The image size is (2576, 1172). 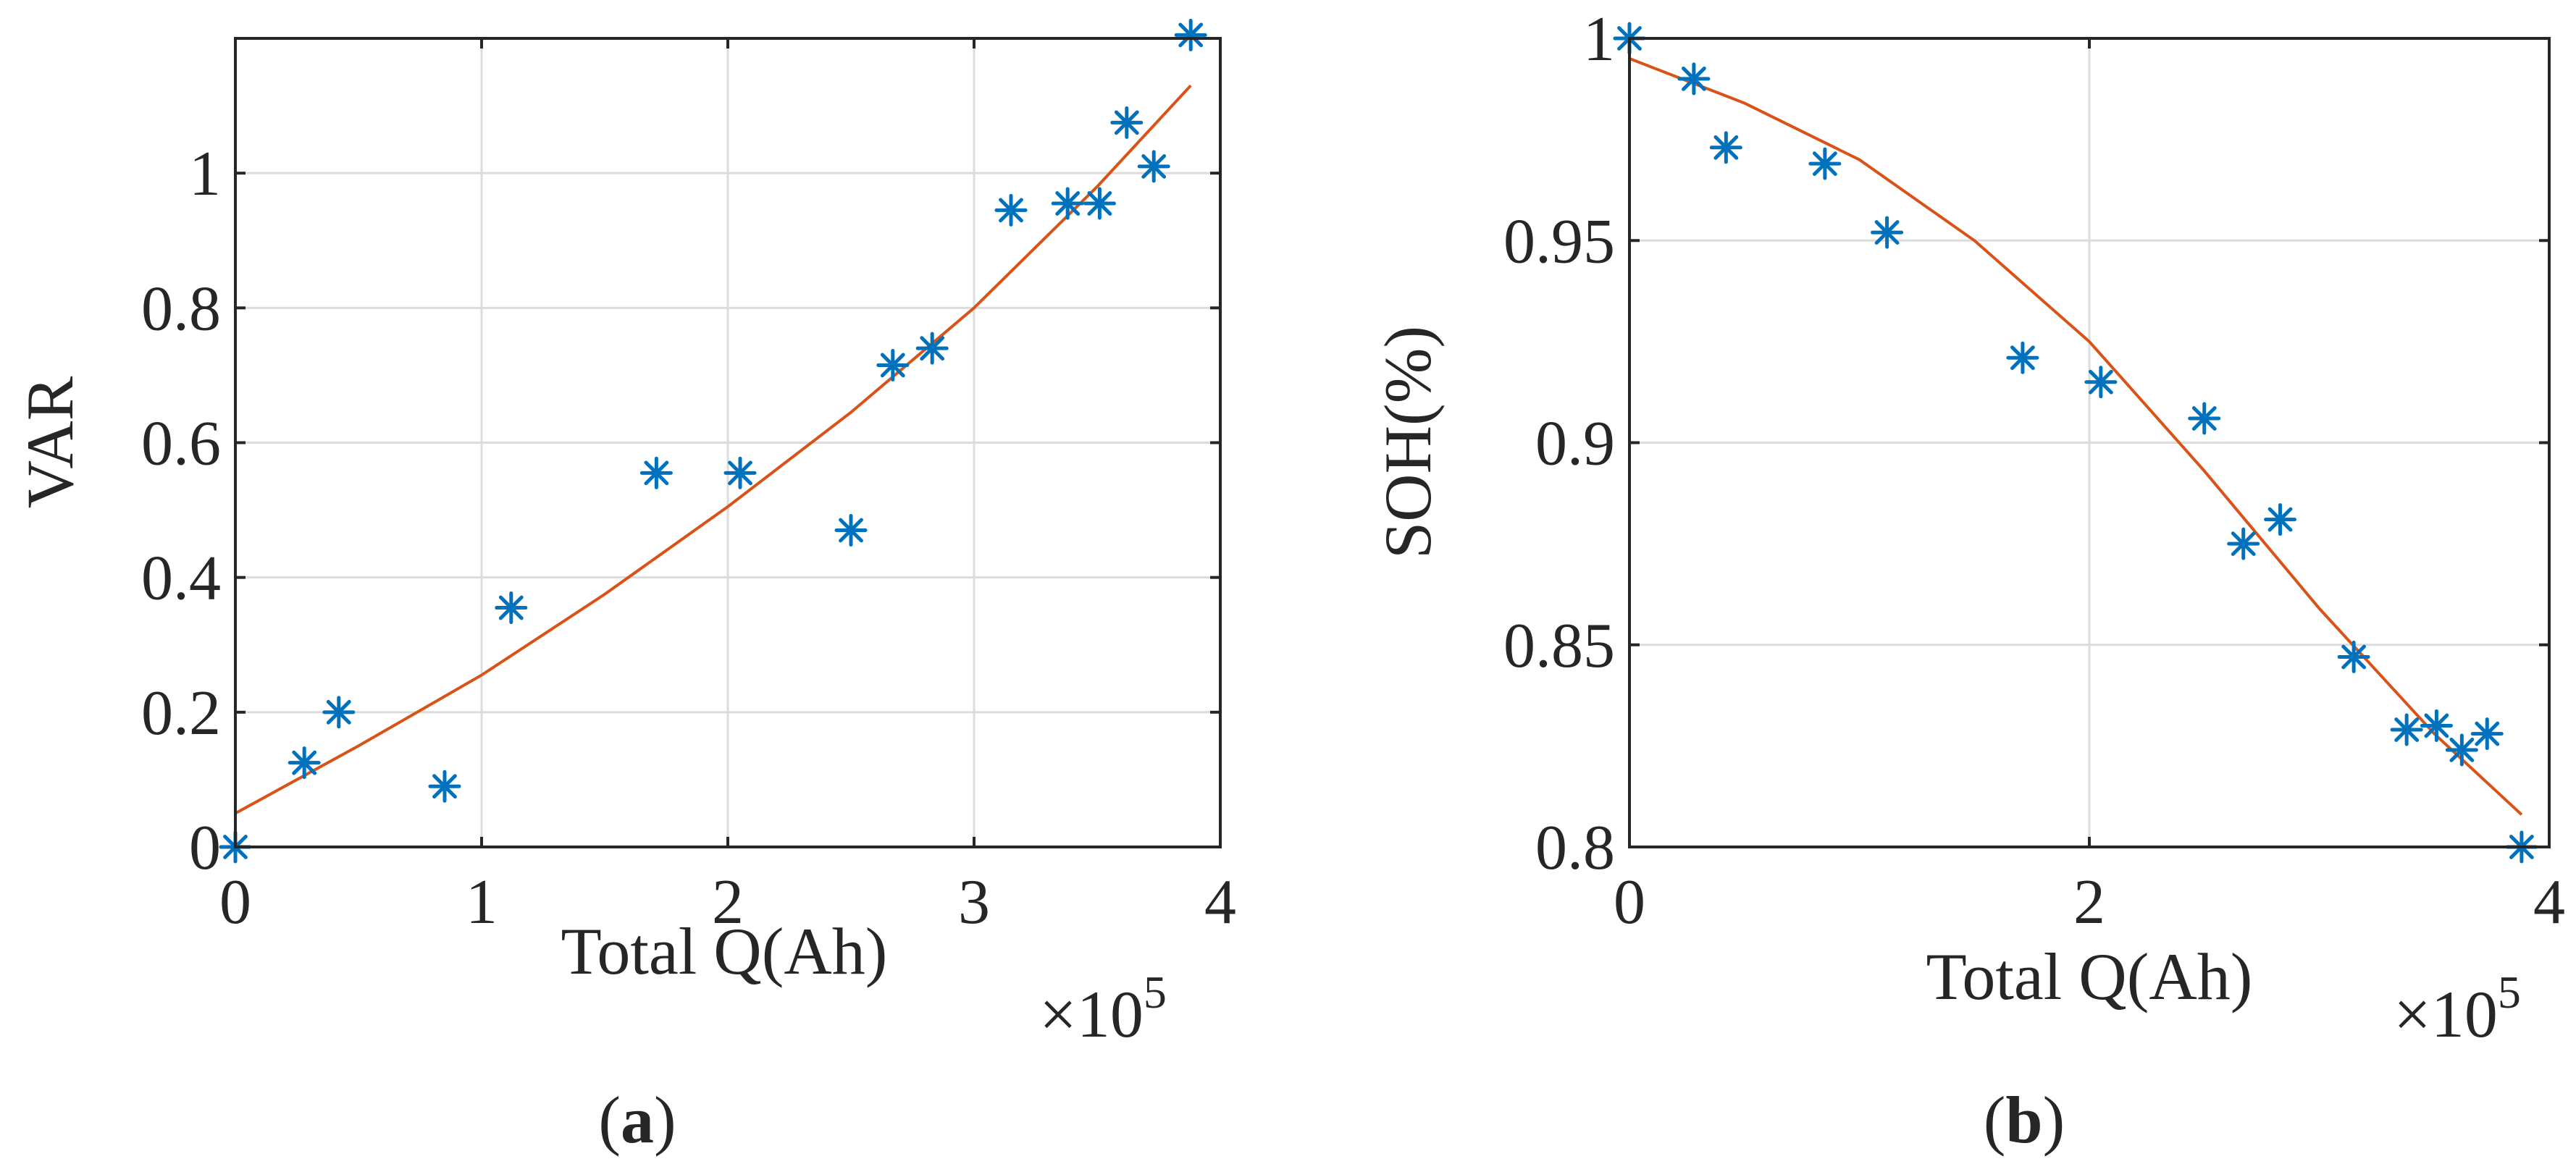 What do you see at coordinates (205, 848) in the screenshot?
I see `panel-a-ytick-label-0: 0` at bounding box center [205, 848].